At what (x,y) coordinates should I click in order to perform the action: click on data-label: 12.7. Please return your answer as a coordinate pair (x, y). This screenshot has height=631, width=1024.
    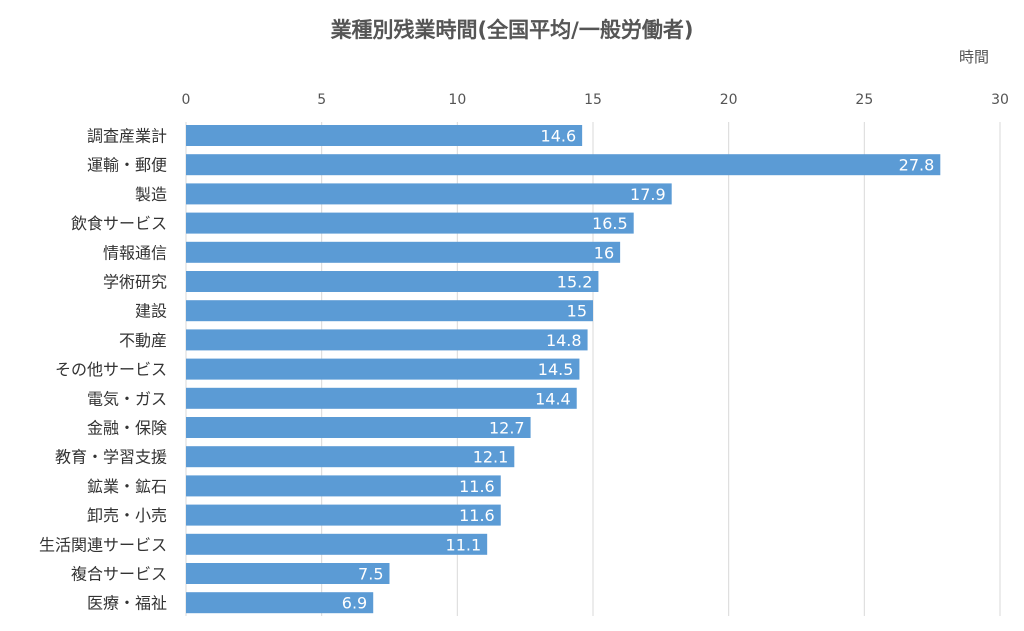
    Looking at the image, I should click on (507, 428).